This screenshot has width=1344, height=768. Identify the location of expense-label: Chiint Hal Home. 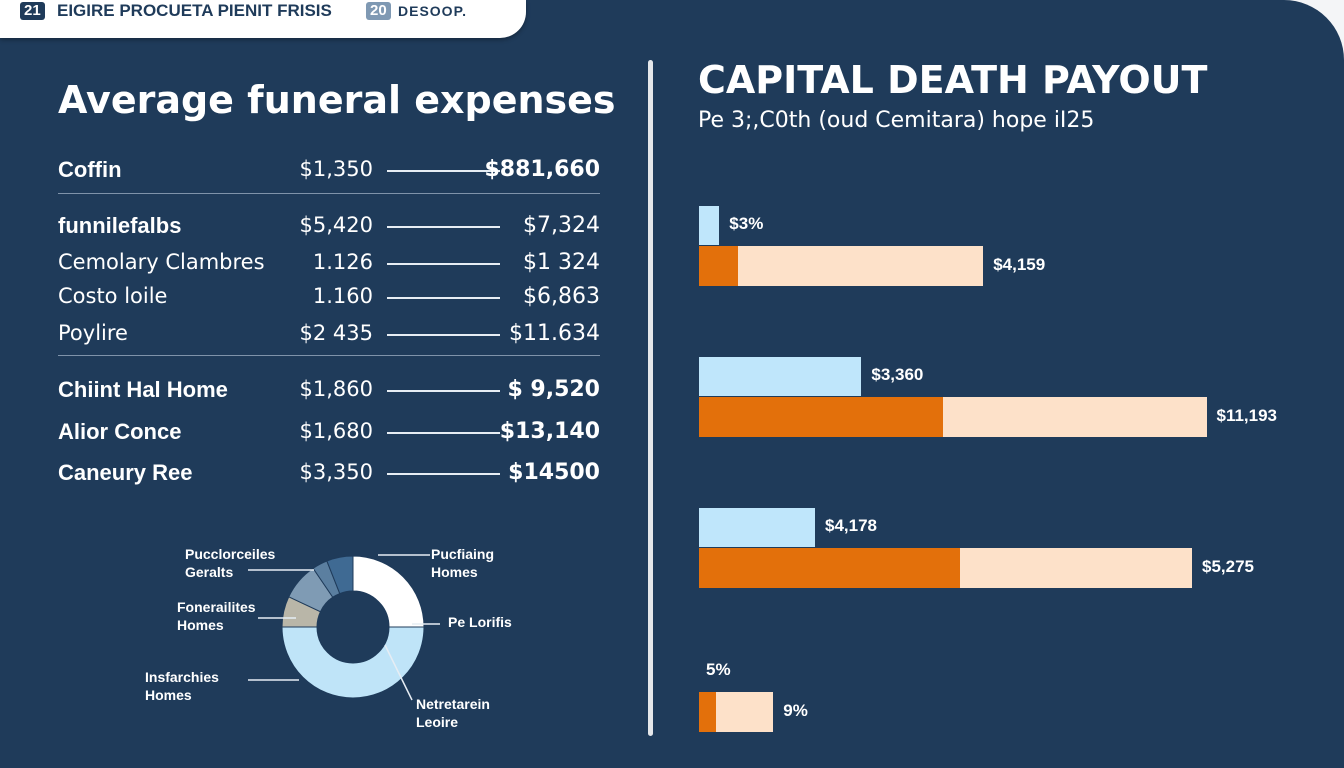
(143, 389).